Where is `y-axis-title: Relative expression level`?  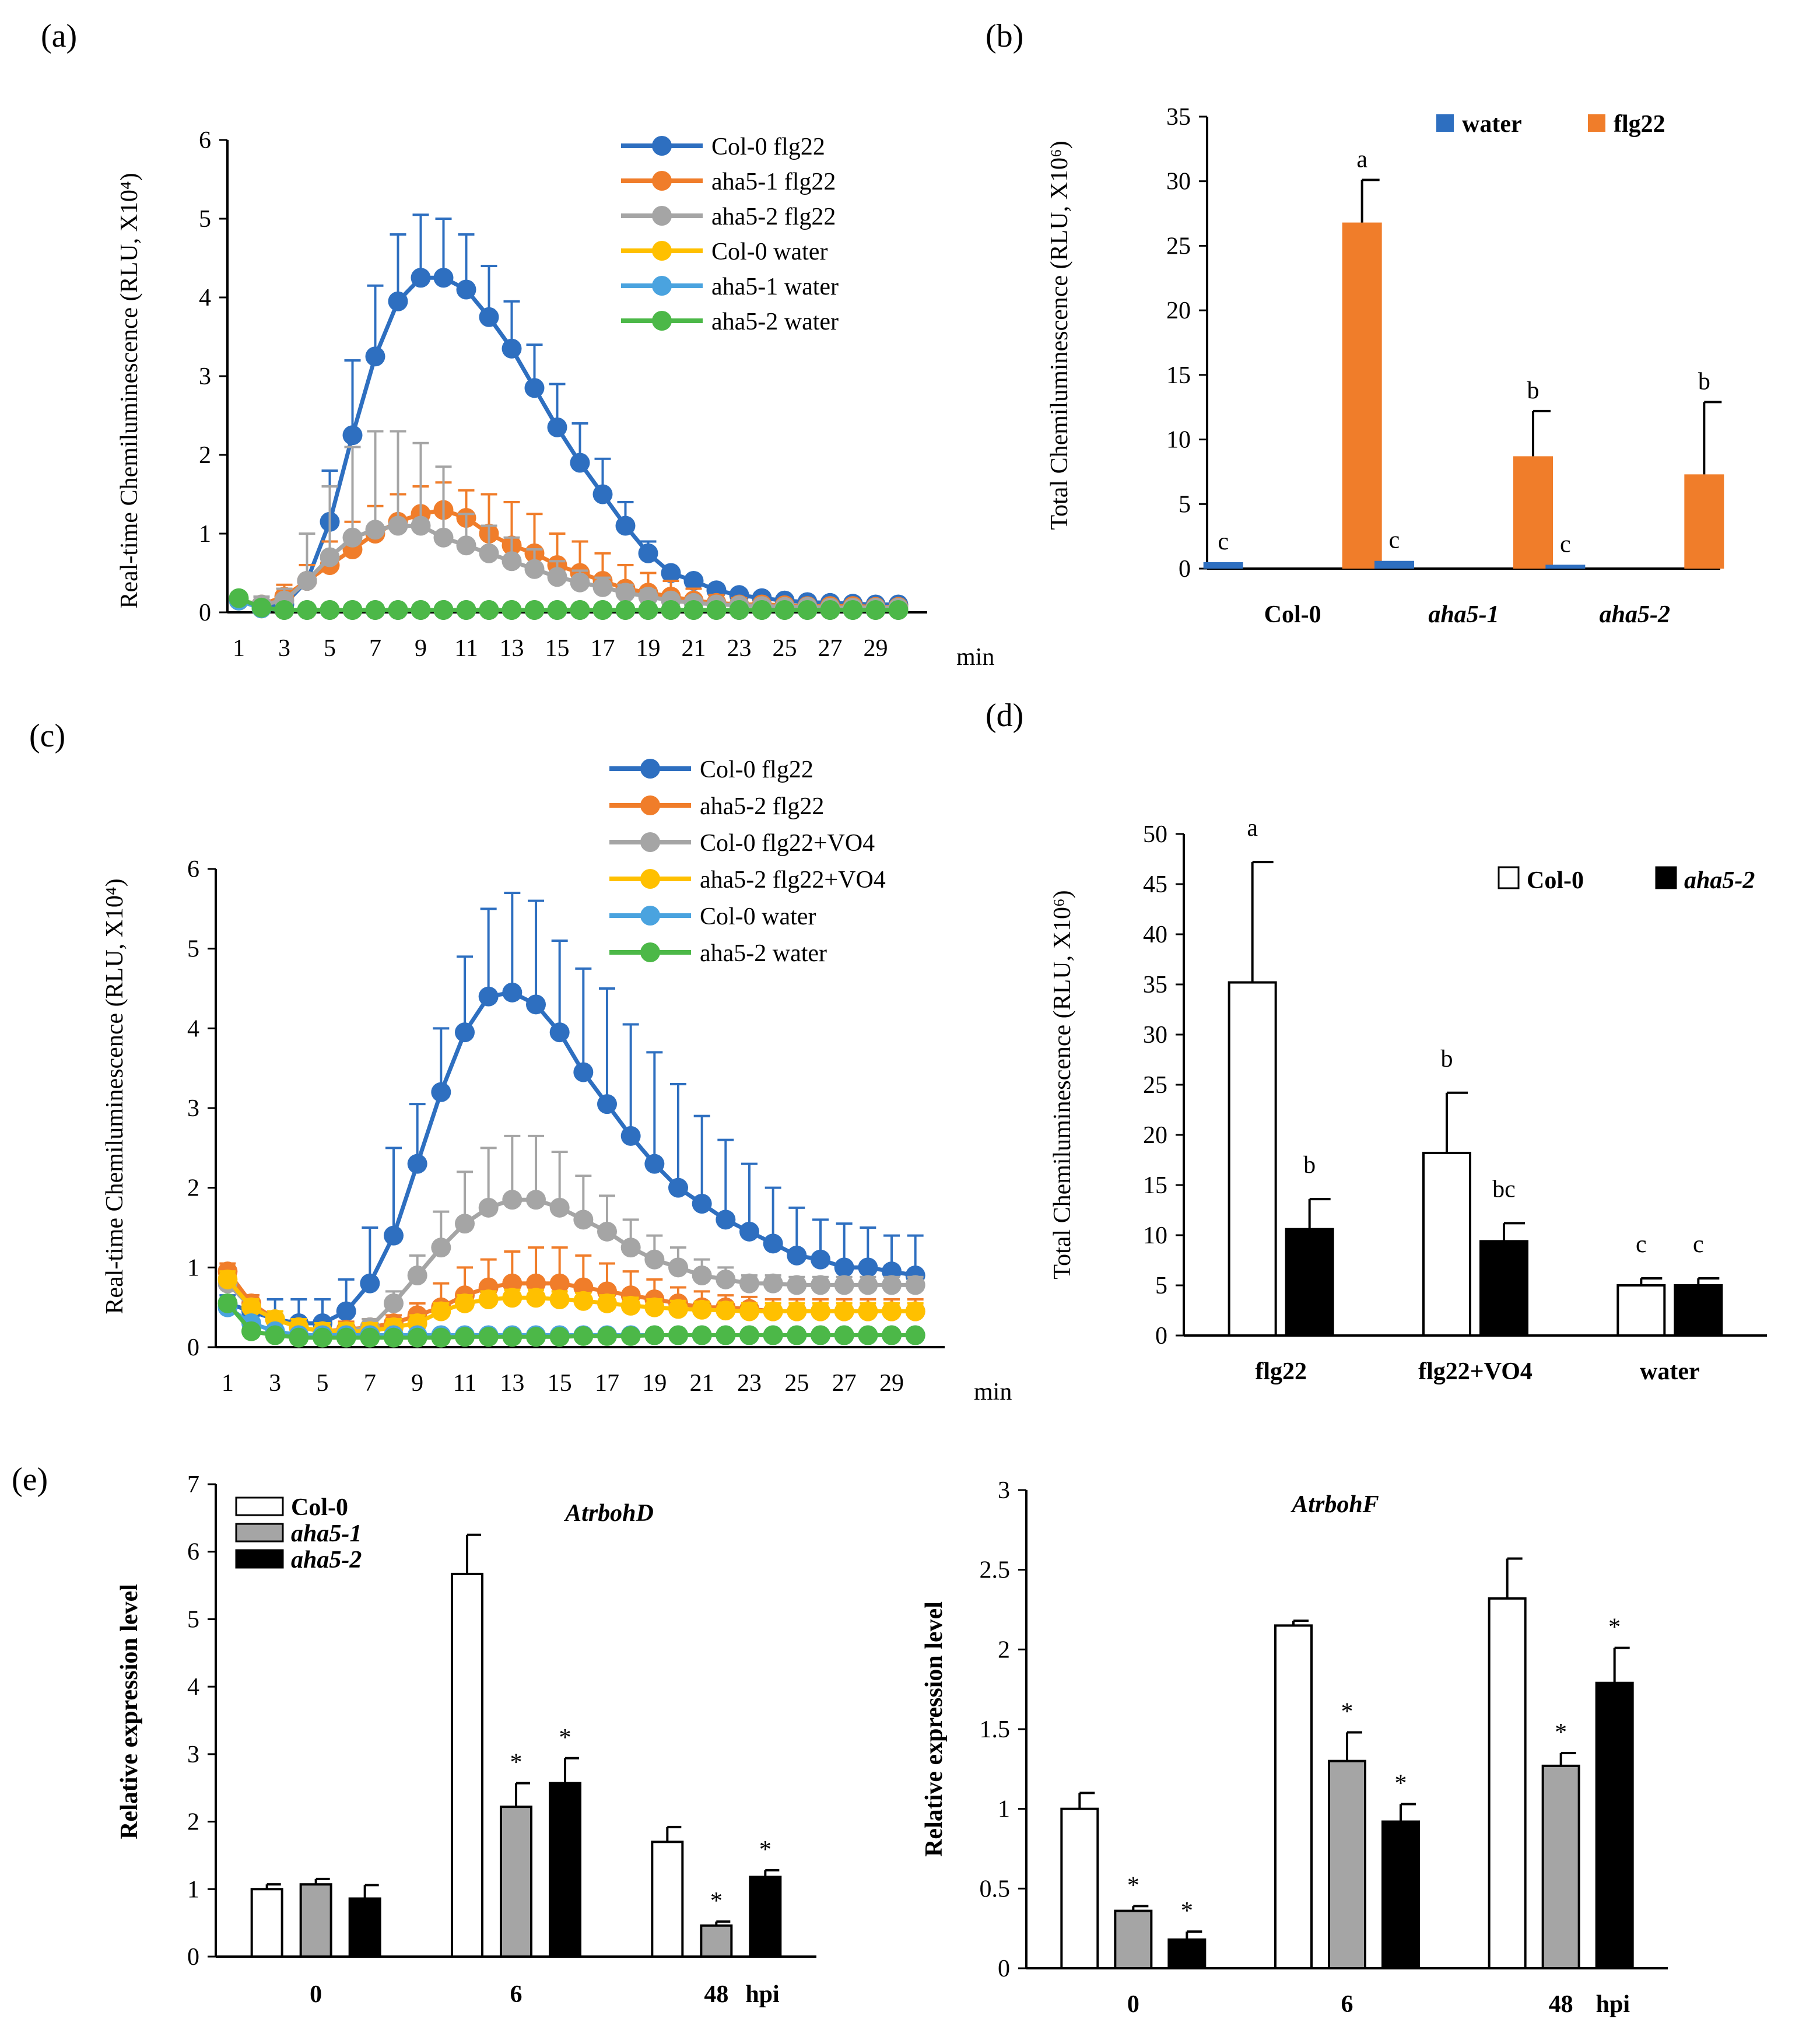 y-axis-title: Relative expression level is located at coordinates (934, 1729).